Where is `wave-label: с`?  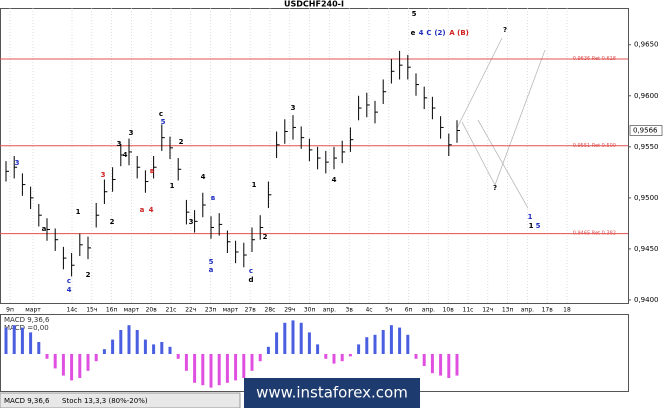
wave-label: с is located at coordinates (251, 271).